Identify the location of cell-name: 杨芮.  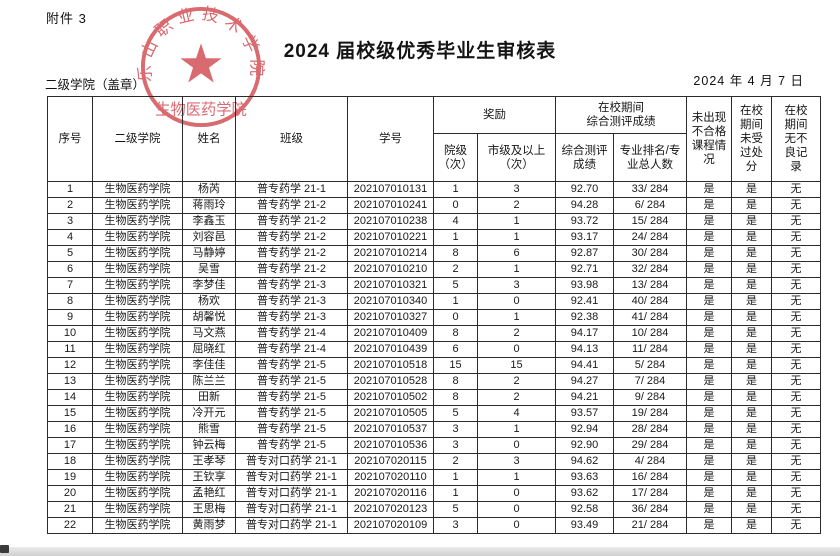
(209, 189).